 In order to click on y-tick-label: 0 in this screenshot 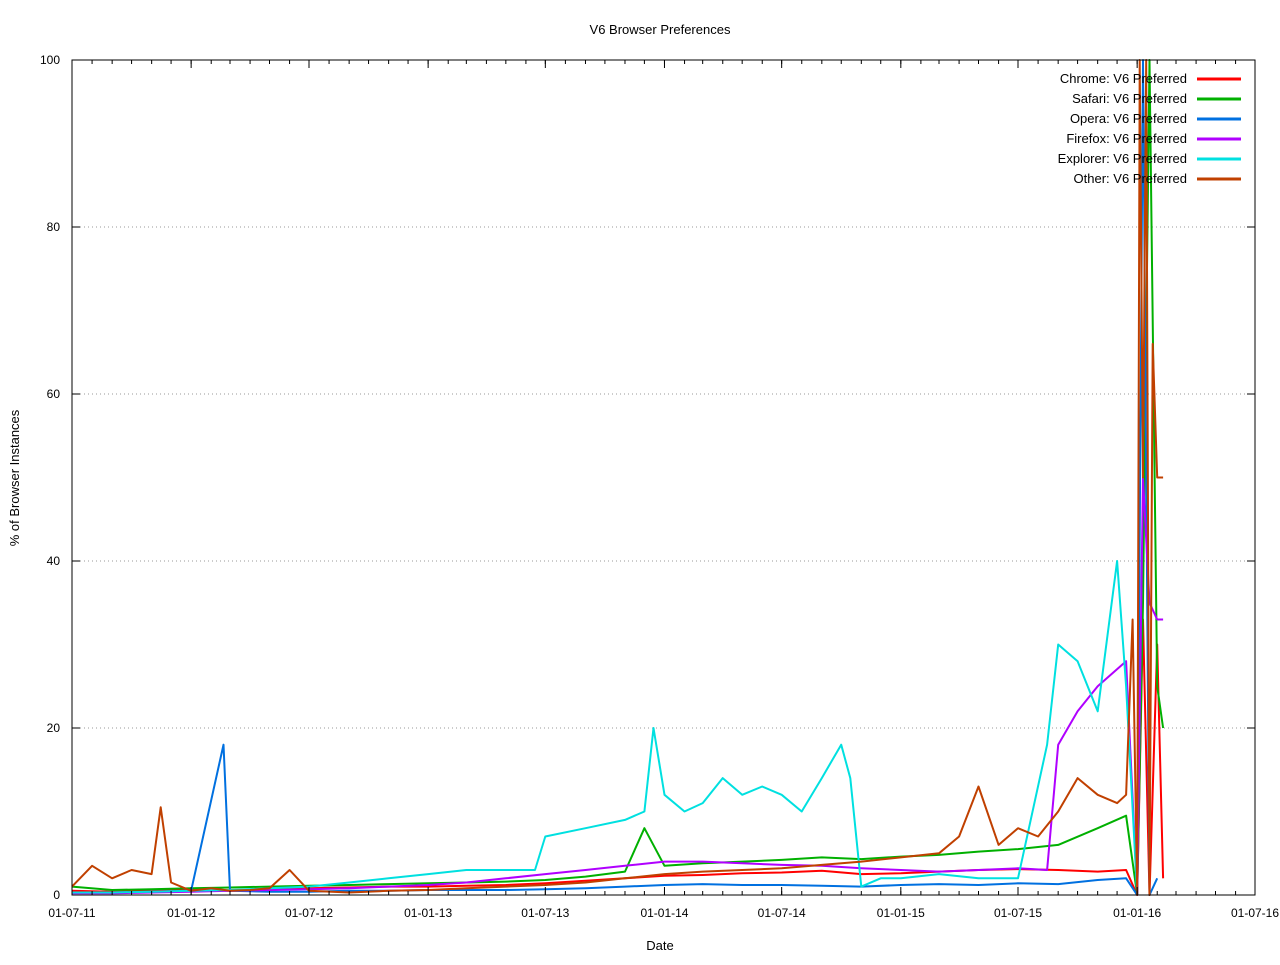, I will do `click(56, 895)`.